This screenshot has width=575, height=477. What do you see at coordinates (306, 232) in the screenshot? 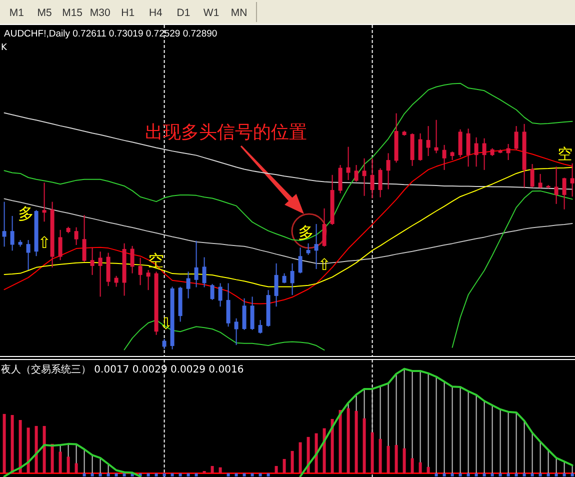
I see `annotation: 多` at bounding box center [306, 232].